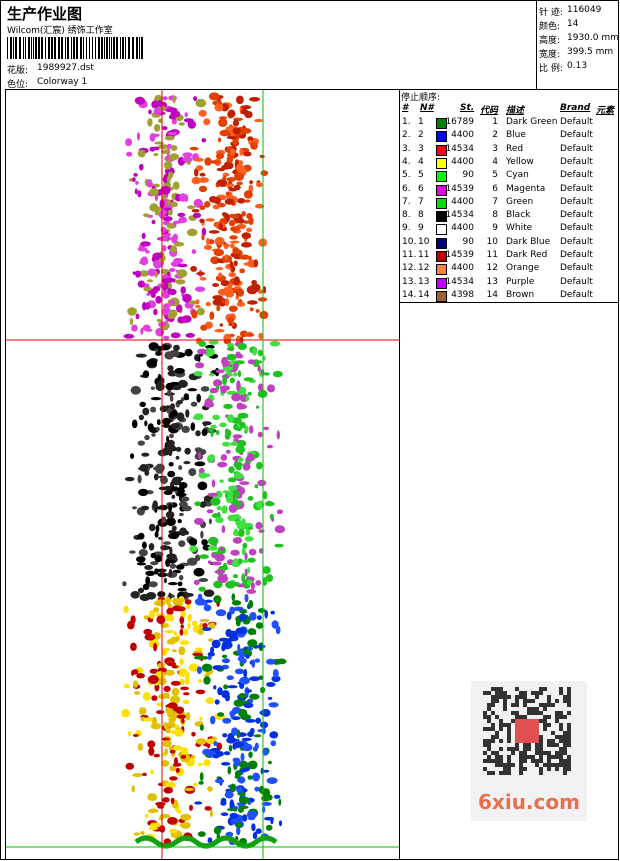 The width and height of the screenshot is (620, 861). Describe the element at coordinates (516, 135) in the screenshot. I see `description: Blue` at that location.